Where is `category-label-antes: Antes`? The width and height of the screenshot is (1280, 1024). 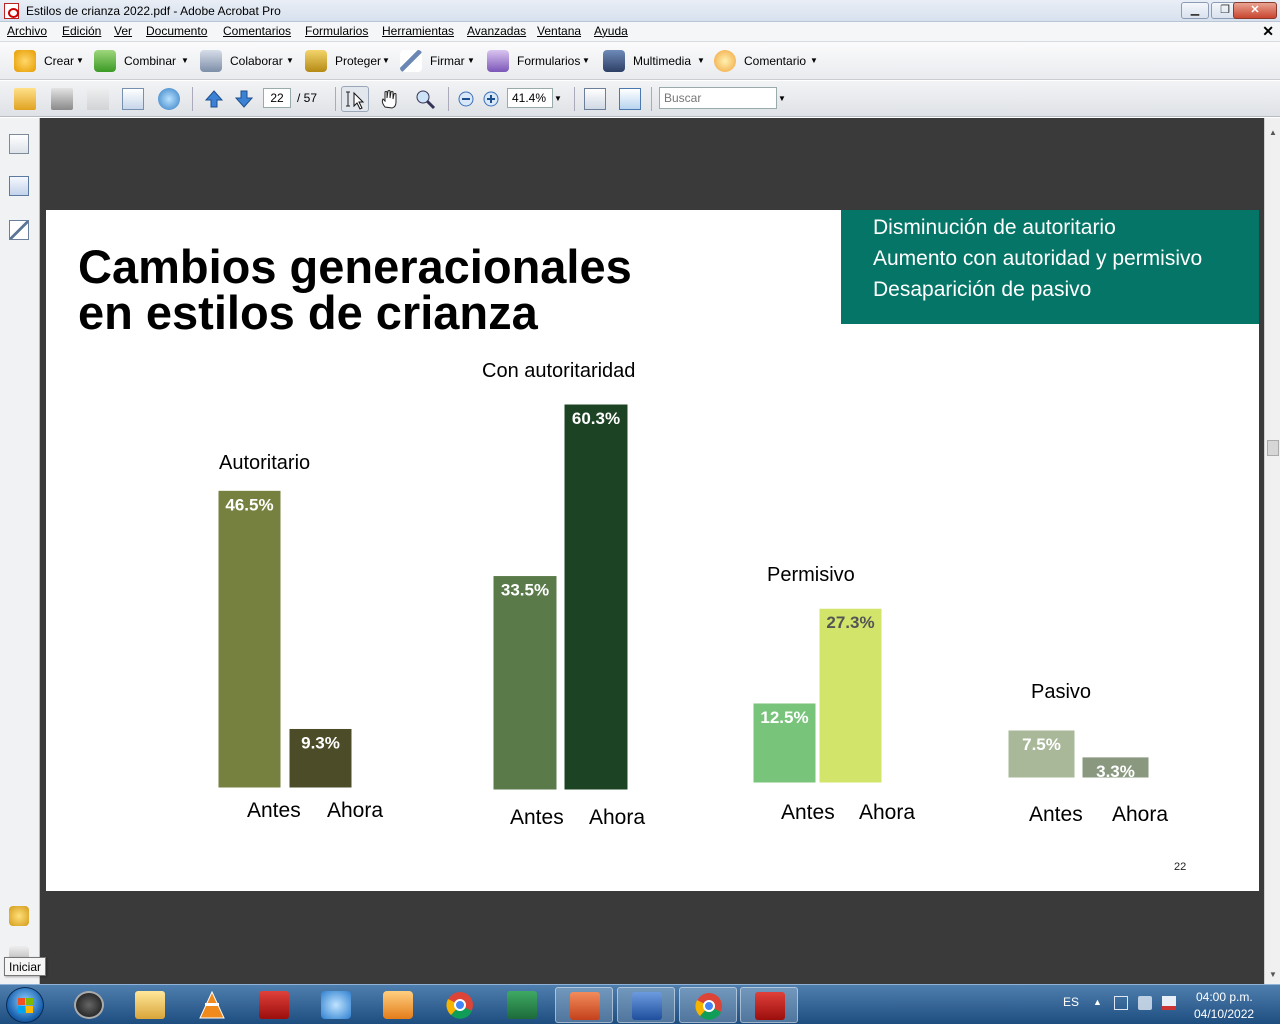 category-label-antes: Antes is located at coordinates (537, 817).